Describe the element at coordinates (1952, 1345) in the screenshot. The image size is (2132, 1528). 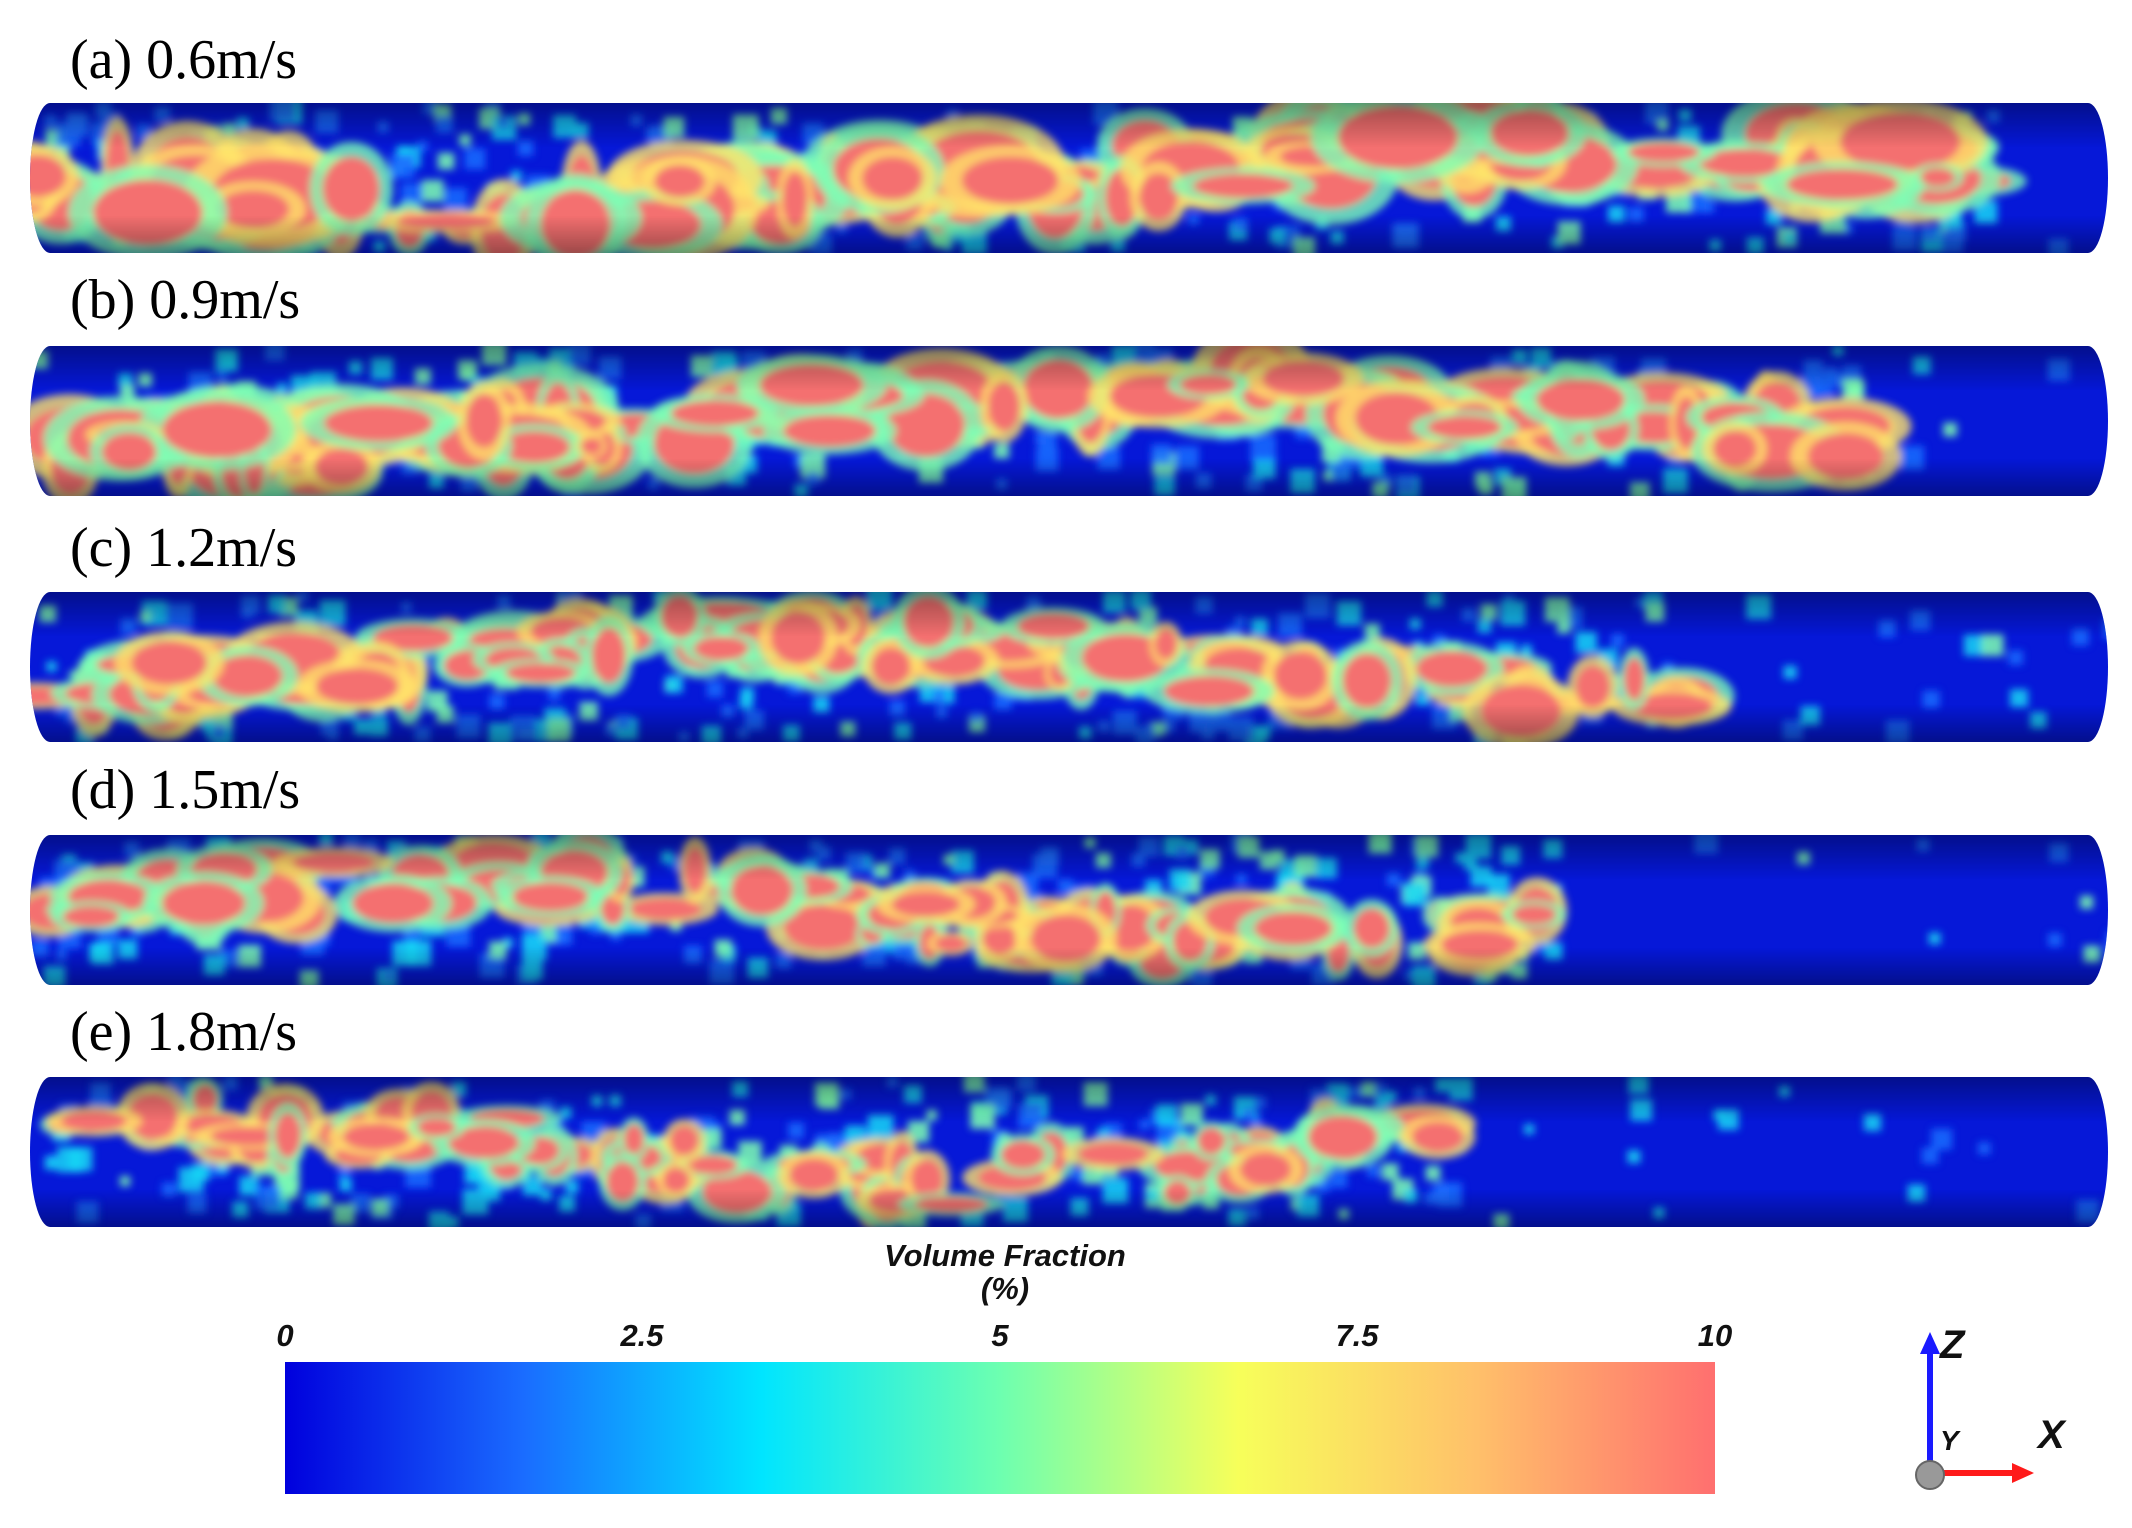
I see `z-axis-label: Z` at that location.